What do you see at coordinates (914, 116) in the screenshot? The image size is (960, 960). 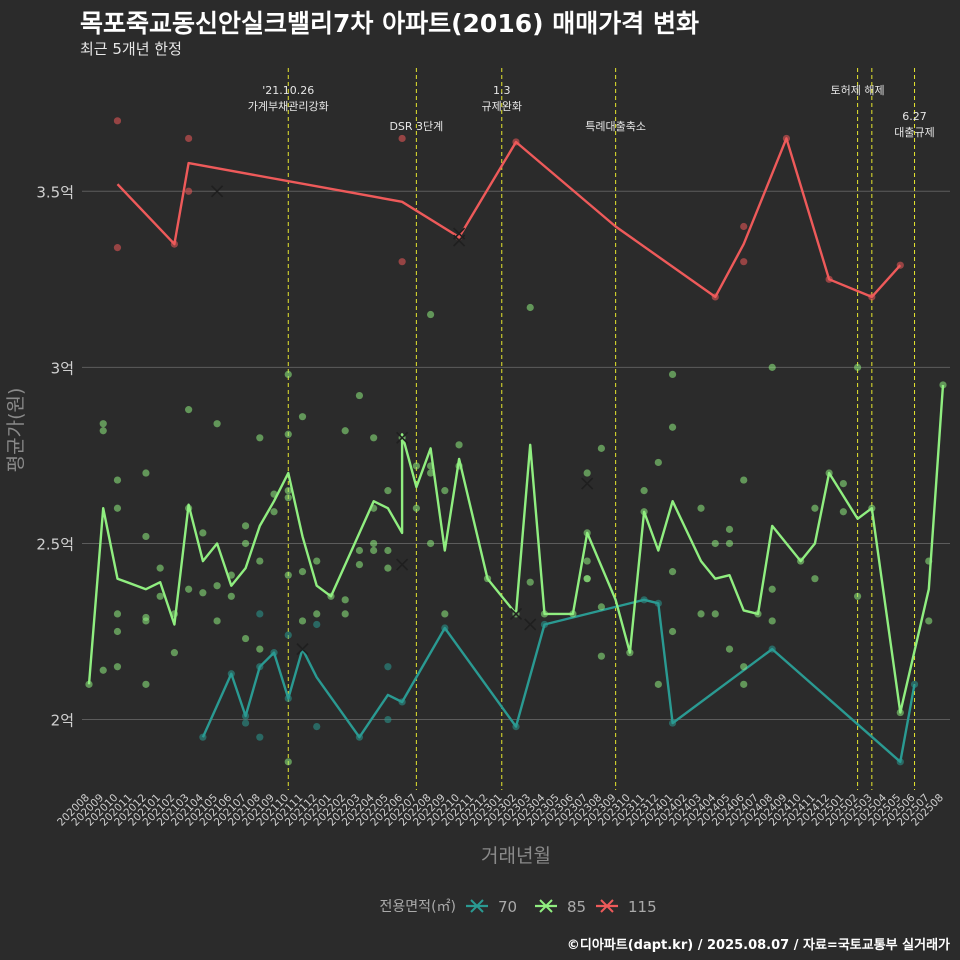 I see `event-label: 6.27` at bounding box center [914, 116].